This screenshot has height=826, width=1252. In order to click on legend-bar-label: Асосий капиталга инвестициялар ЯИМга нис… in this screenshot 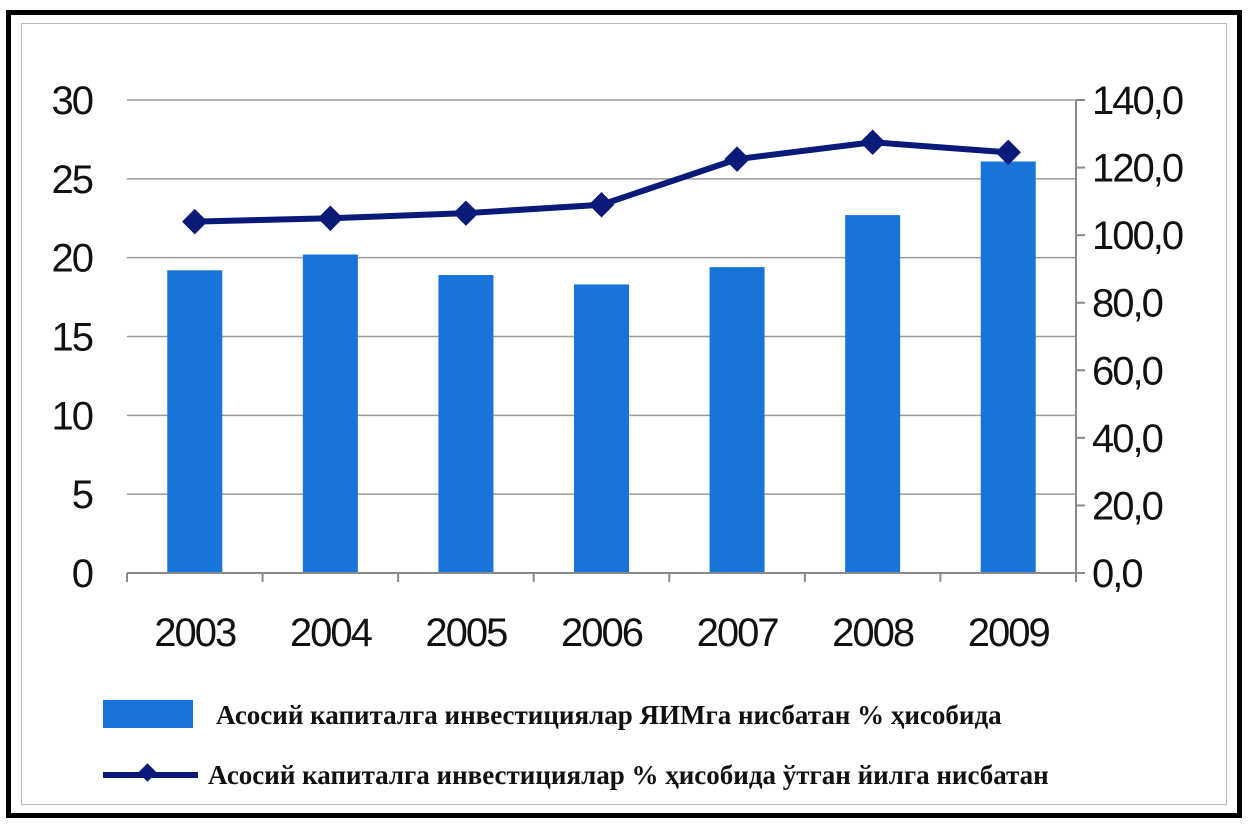, I will do `click(609, 715)`.